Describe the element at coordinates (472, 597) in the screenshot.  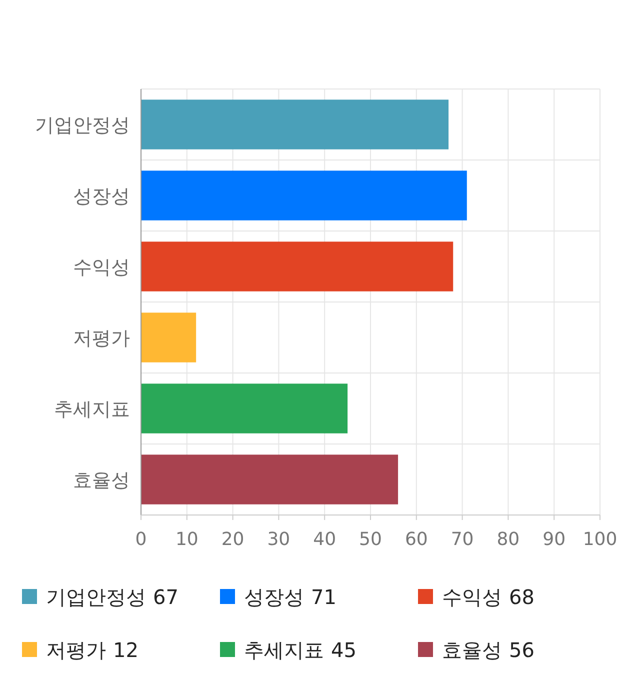
I see `legend-label: 수익성` at that location.